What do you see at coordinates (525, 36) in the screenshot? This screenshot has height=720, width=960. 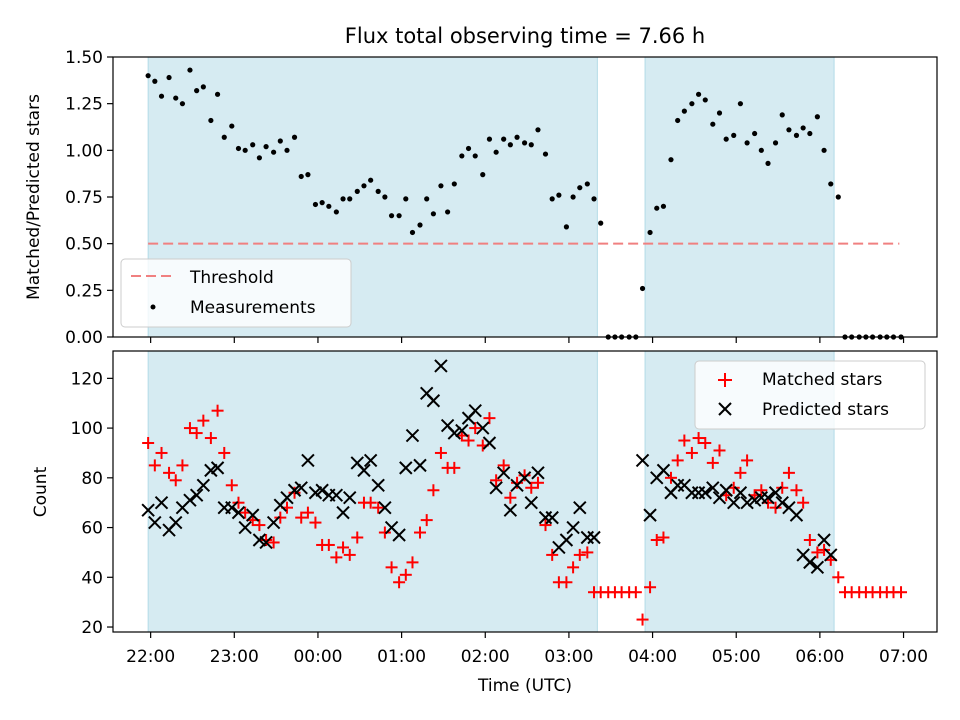 I see `chart-title: Flux total observing time = 7.66 h` at bounding box center [525, 36].